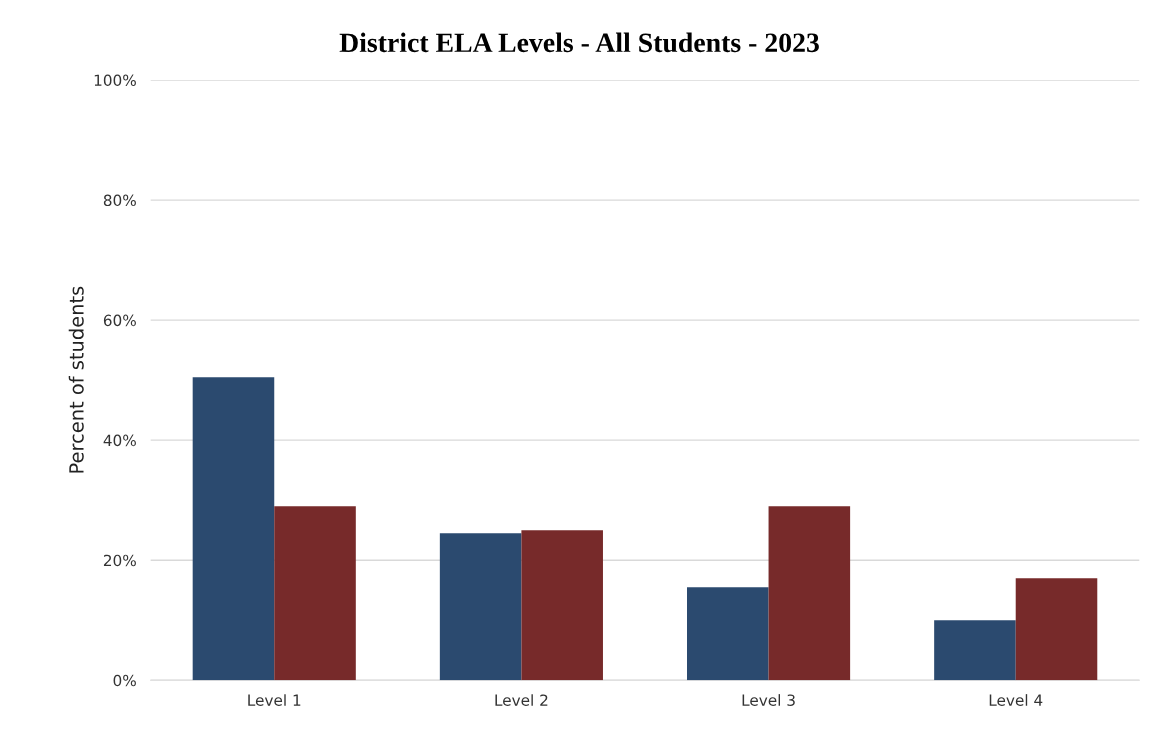 The height and width of the screenshot is (741, 1159). Describe the element at coordinates (124, 680) in the screenshot. I see `y-tick-label: 0%` at that location.